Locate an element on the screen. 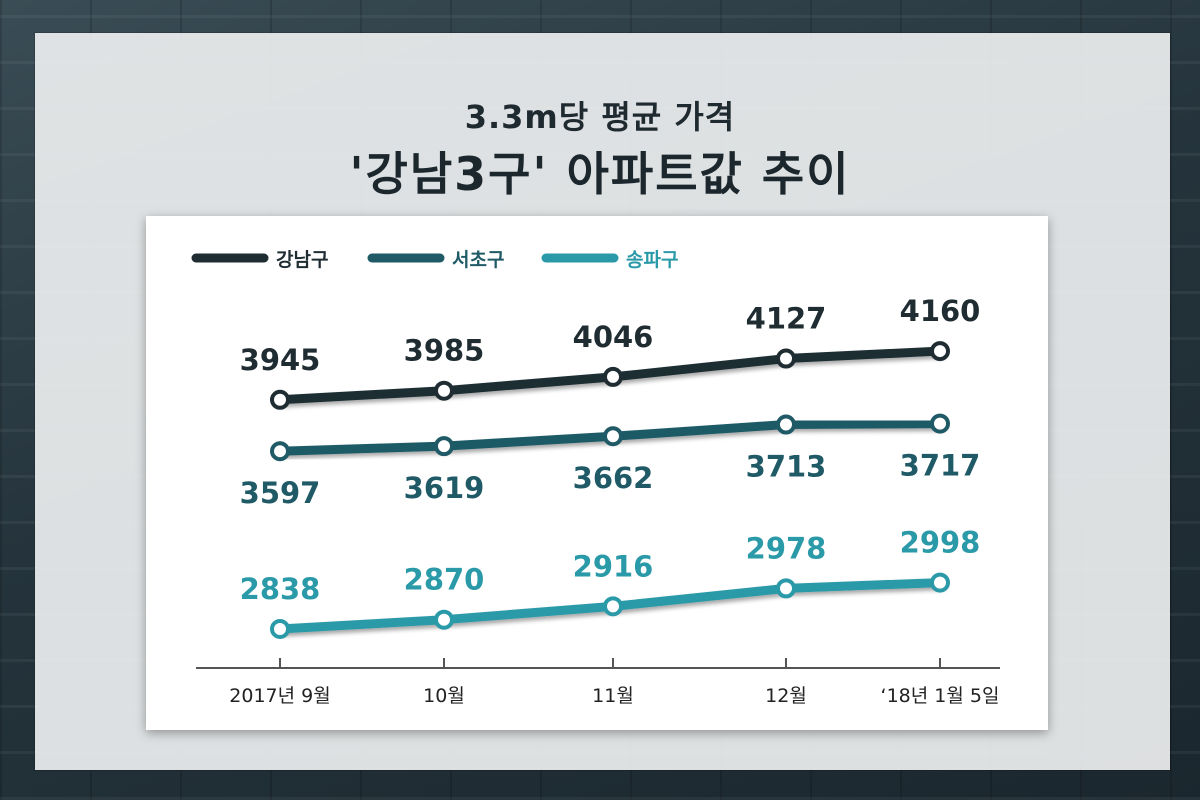 The width and height of the screenshot is (1200, 800). legend-label: 강남구 is located at coordinates (302, 260).